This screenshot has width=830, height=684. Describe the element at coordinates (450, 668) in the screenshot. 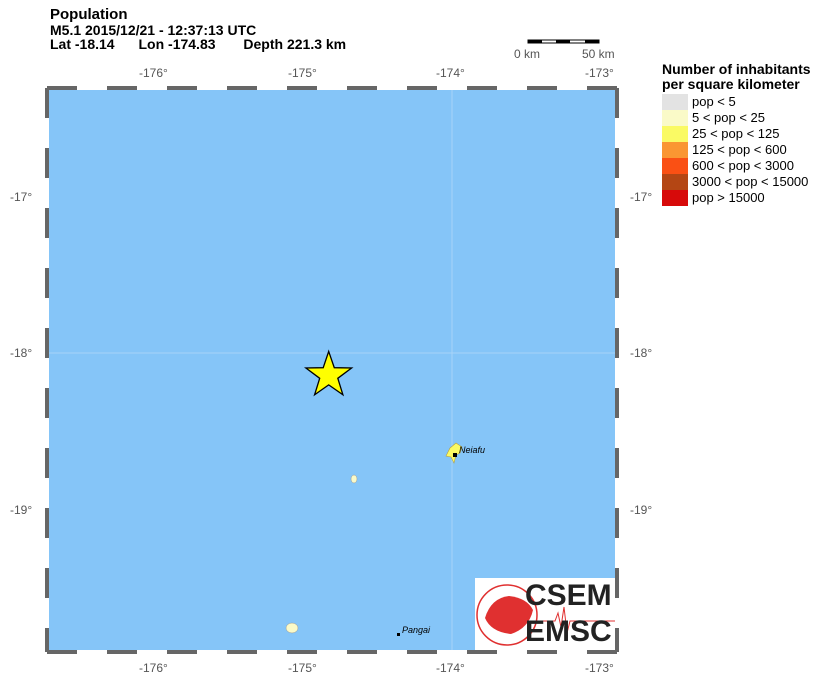

I see `lon-tick-bottom: -174°` at that location.